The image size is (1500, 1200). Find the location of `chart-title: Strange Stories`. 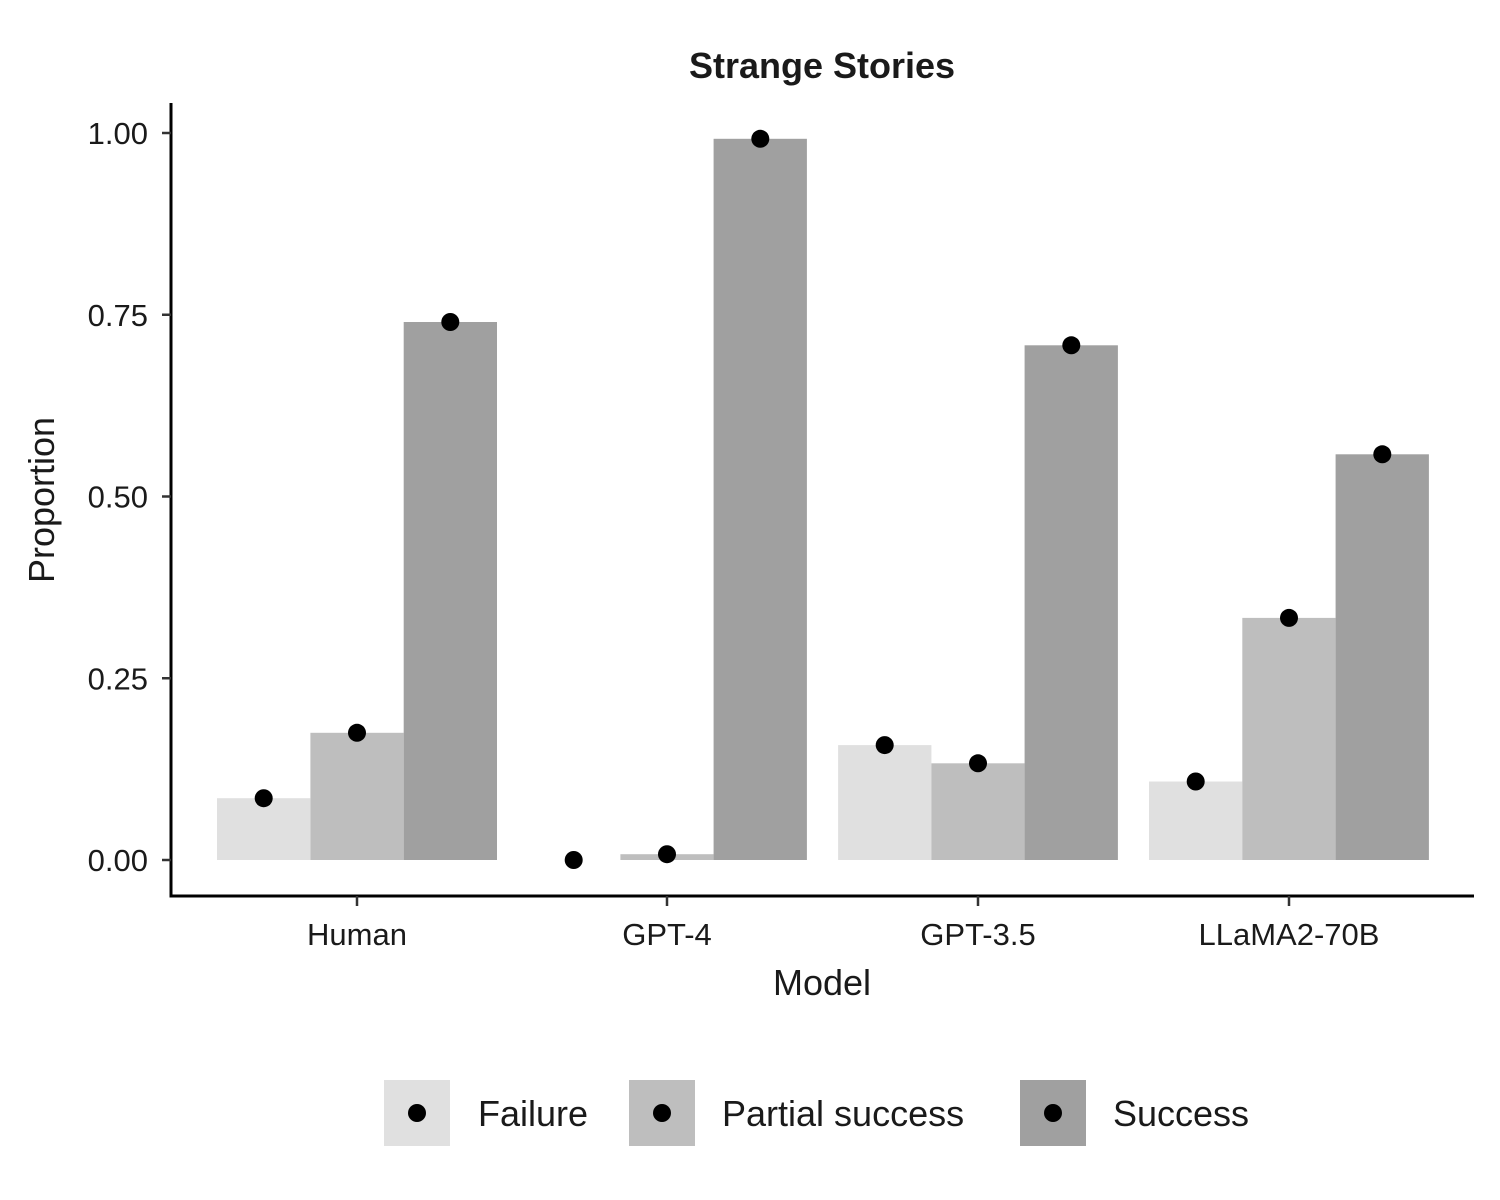

chart-title: Strange Stories is located at coordinates (822, 65).